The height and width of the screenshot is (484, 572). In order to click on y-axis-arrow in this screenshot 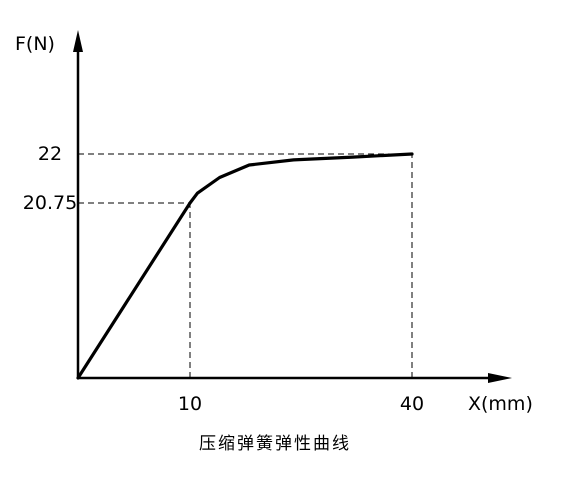, I will do `click(78, 41)`.